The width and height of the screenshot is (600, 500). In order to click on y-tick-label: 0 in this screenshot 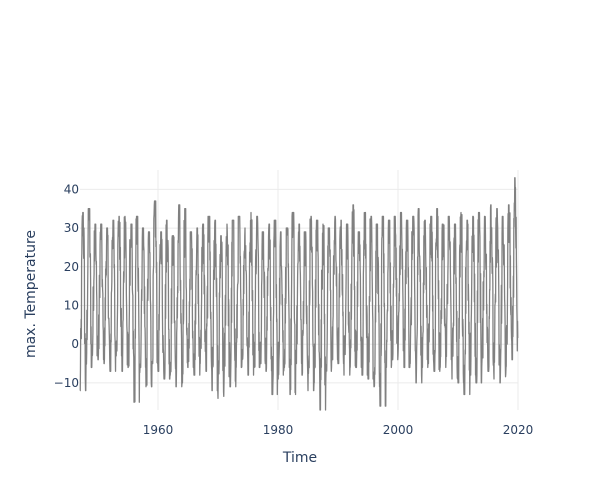, I will do `click(75, 344)`.